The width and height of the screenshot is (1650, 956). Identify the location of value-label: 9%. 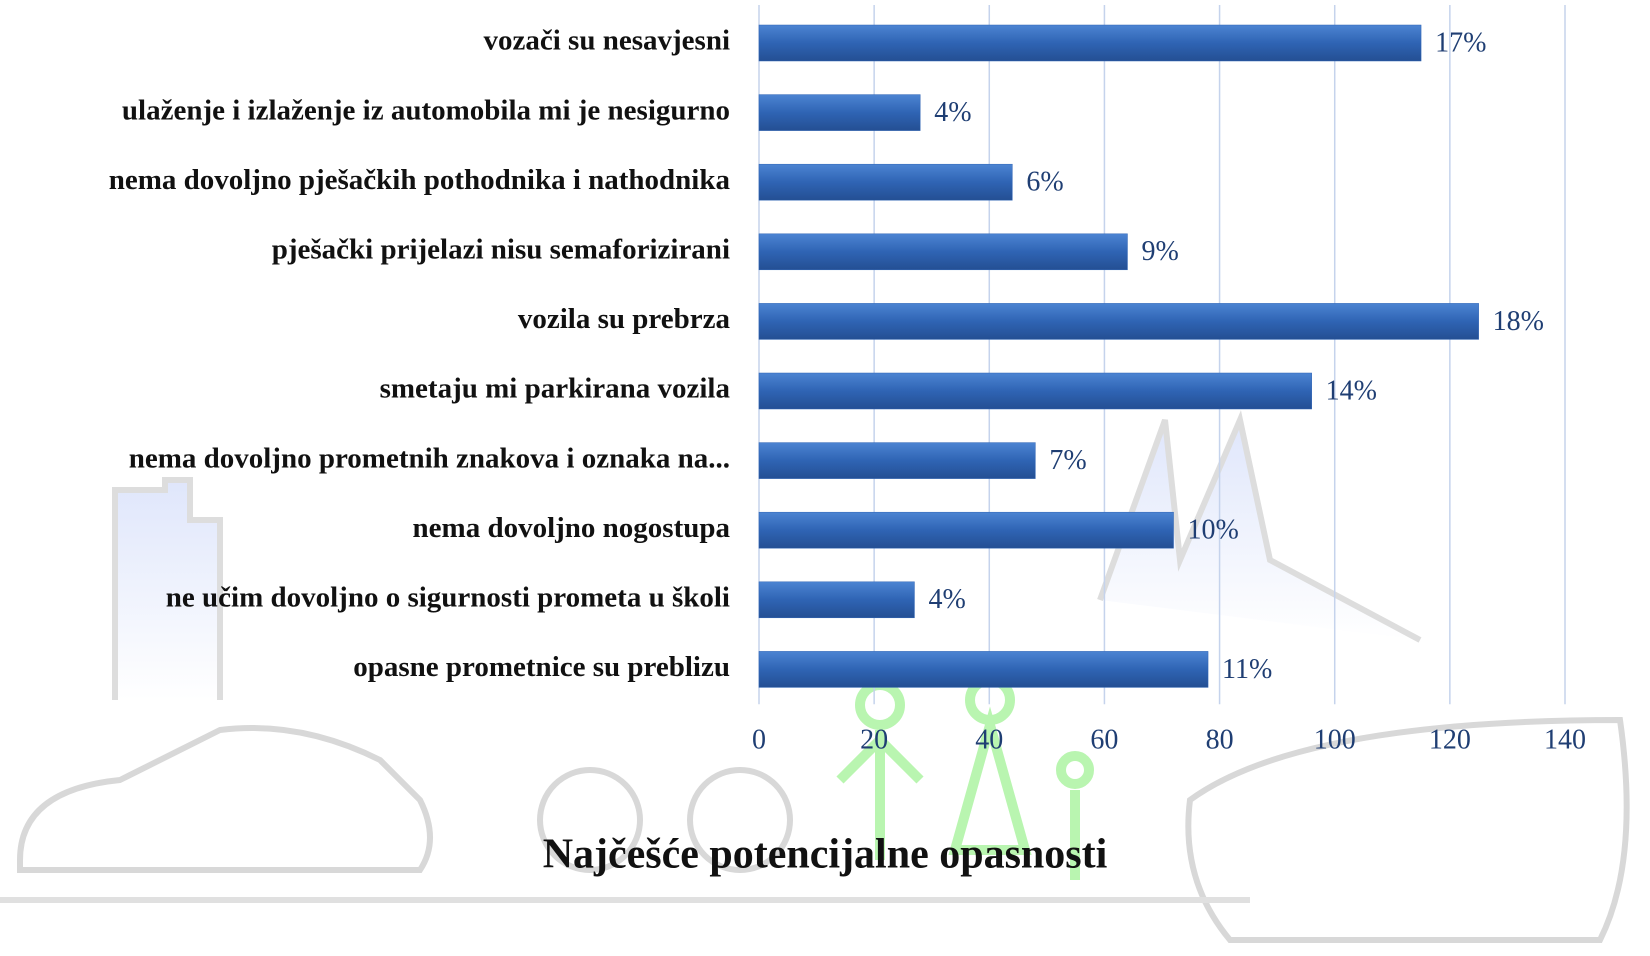
(1159, 251).